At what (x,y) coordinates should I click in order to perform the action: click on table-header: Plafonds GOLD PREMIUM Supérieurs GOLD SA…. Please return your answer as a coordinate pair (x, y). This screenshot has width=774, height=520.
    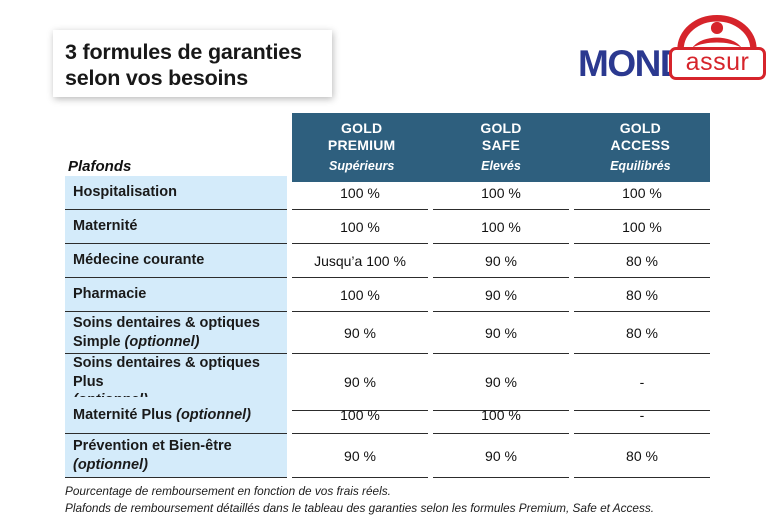
    Looking at the image, I should click on (387, 148).